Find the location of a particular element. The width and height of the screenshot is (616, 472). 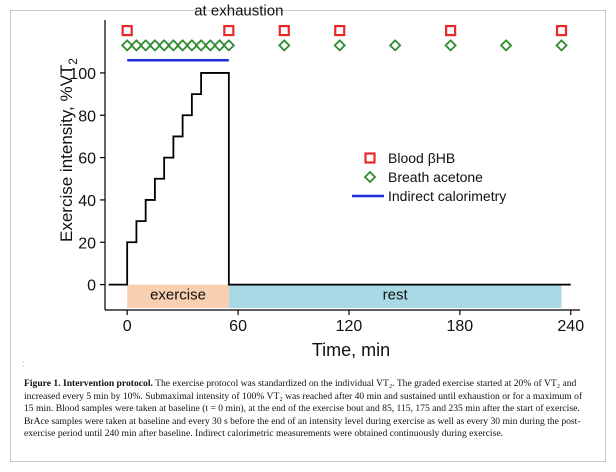

x-tick-label: 60 is located at coordinates (238, 326).